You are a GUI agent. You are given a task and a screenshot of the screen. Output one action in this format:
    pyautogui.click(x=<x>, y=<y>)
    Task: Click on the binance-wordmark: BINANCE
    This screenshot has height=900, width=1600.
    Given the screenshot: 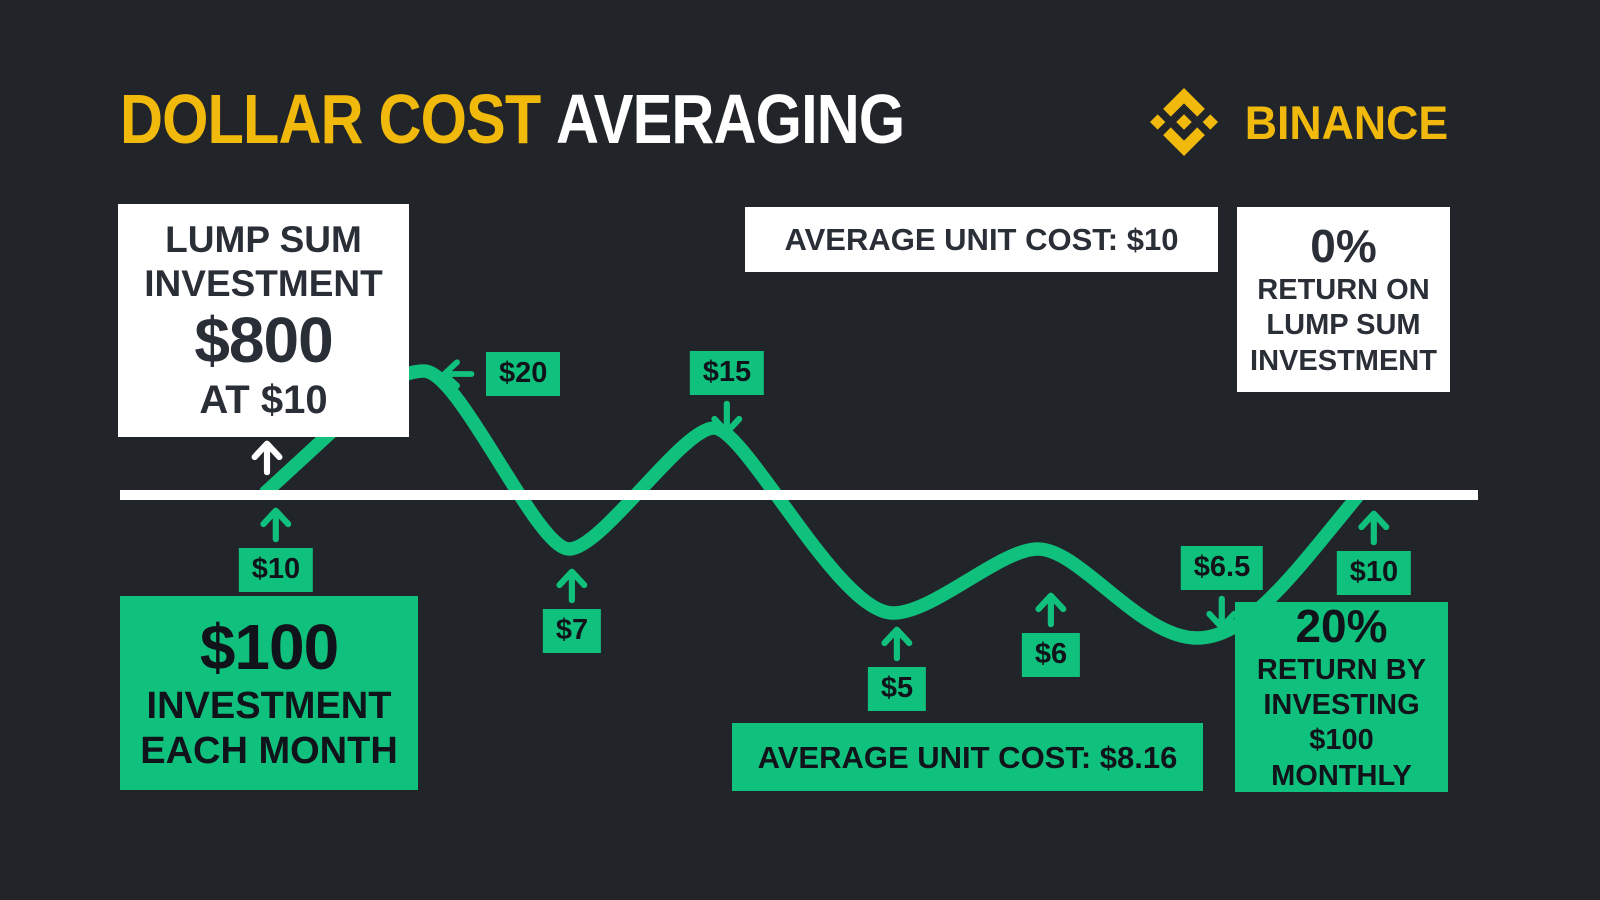 What is the action you would take?
    pyautogui.click(x=1346, y=122)
    